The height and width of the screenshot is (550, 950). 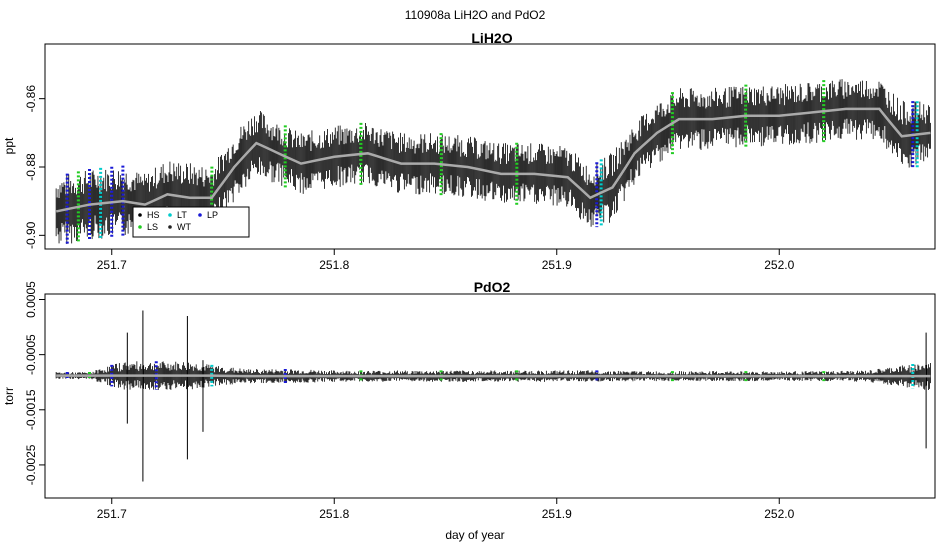 I want to click on pdo2-title: PdO2, so click(x=492, y=287).